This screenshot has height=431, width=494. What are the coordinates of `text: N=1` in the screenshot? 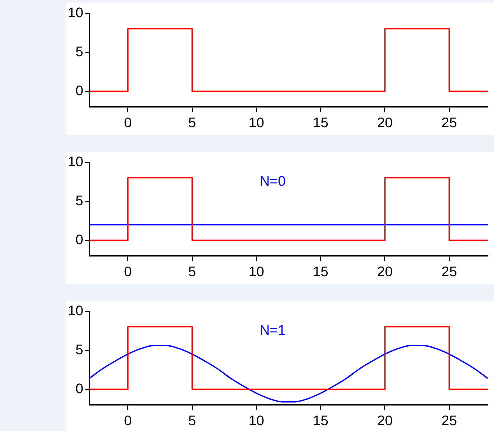 It's located at (273, 330).